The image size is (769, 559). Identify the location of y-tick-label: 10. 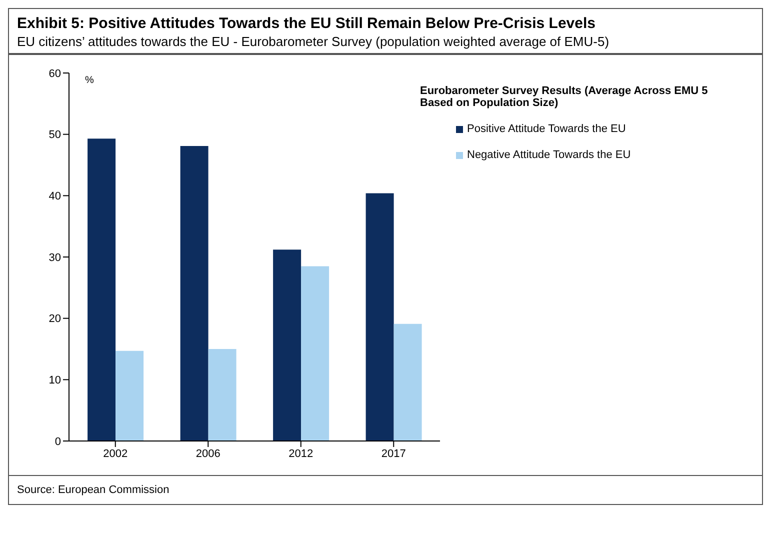
(54, 380).